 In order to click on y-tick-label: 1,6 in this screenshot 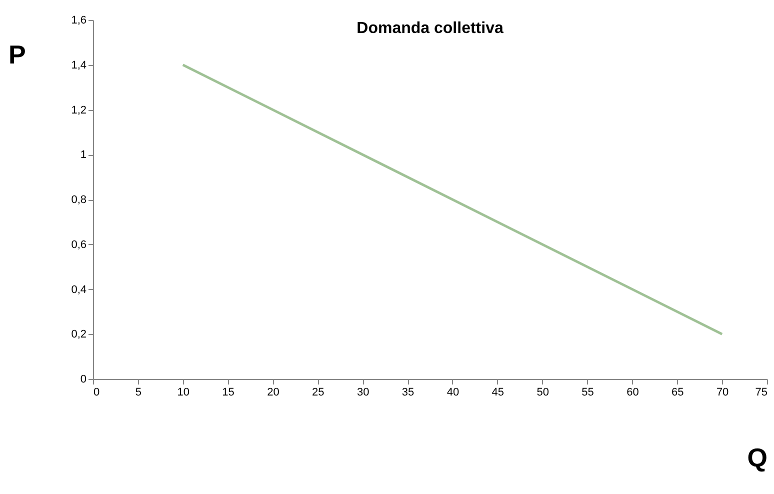, I will do `click(78, 20)`.